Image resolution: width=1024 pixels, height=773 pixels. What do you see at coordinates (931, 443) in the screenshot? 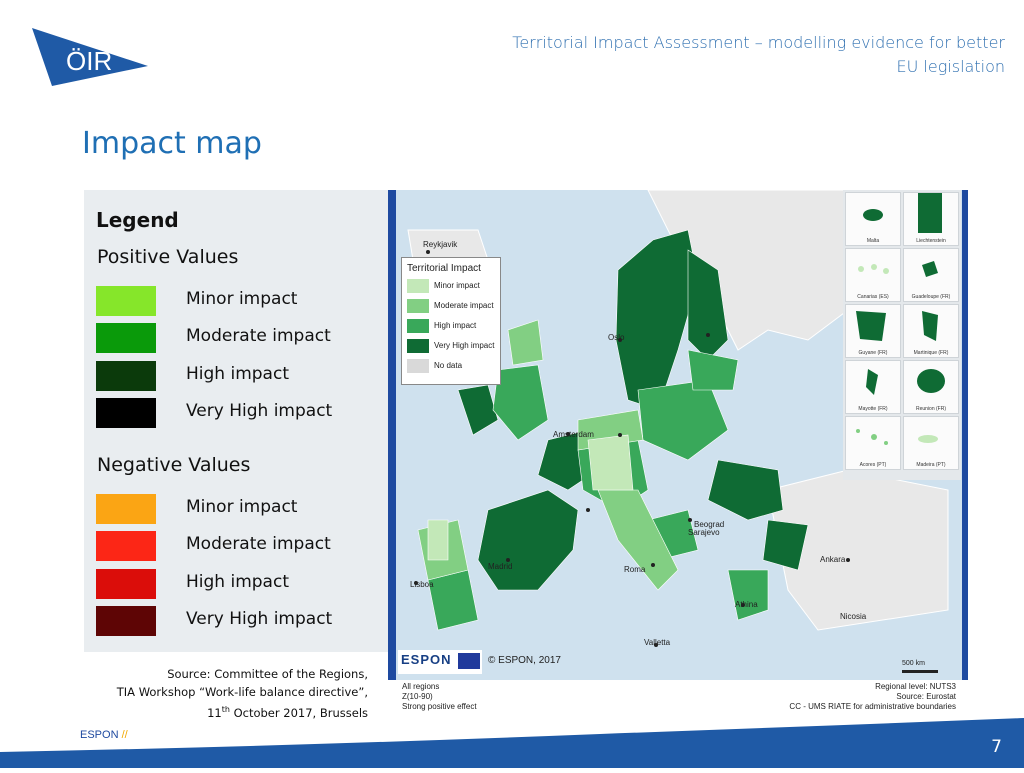
I see `inset-madeira: Madeira (PT)` at bounding box center [931, 443].